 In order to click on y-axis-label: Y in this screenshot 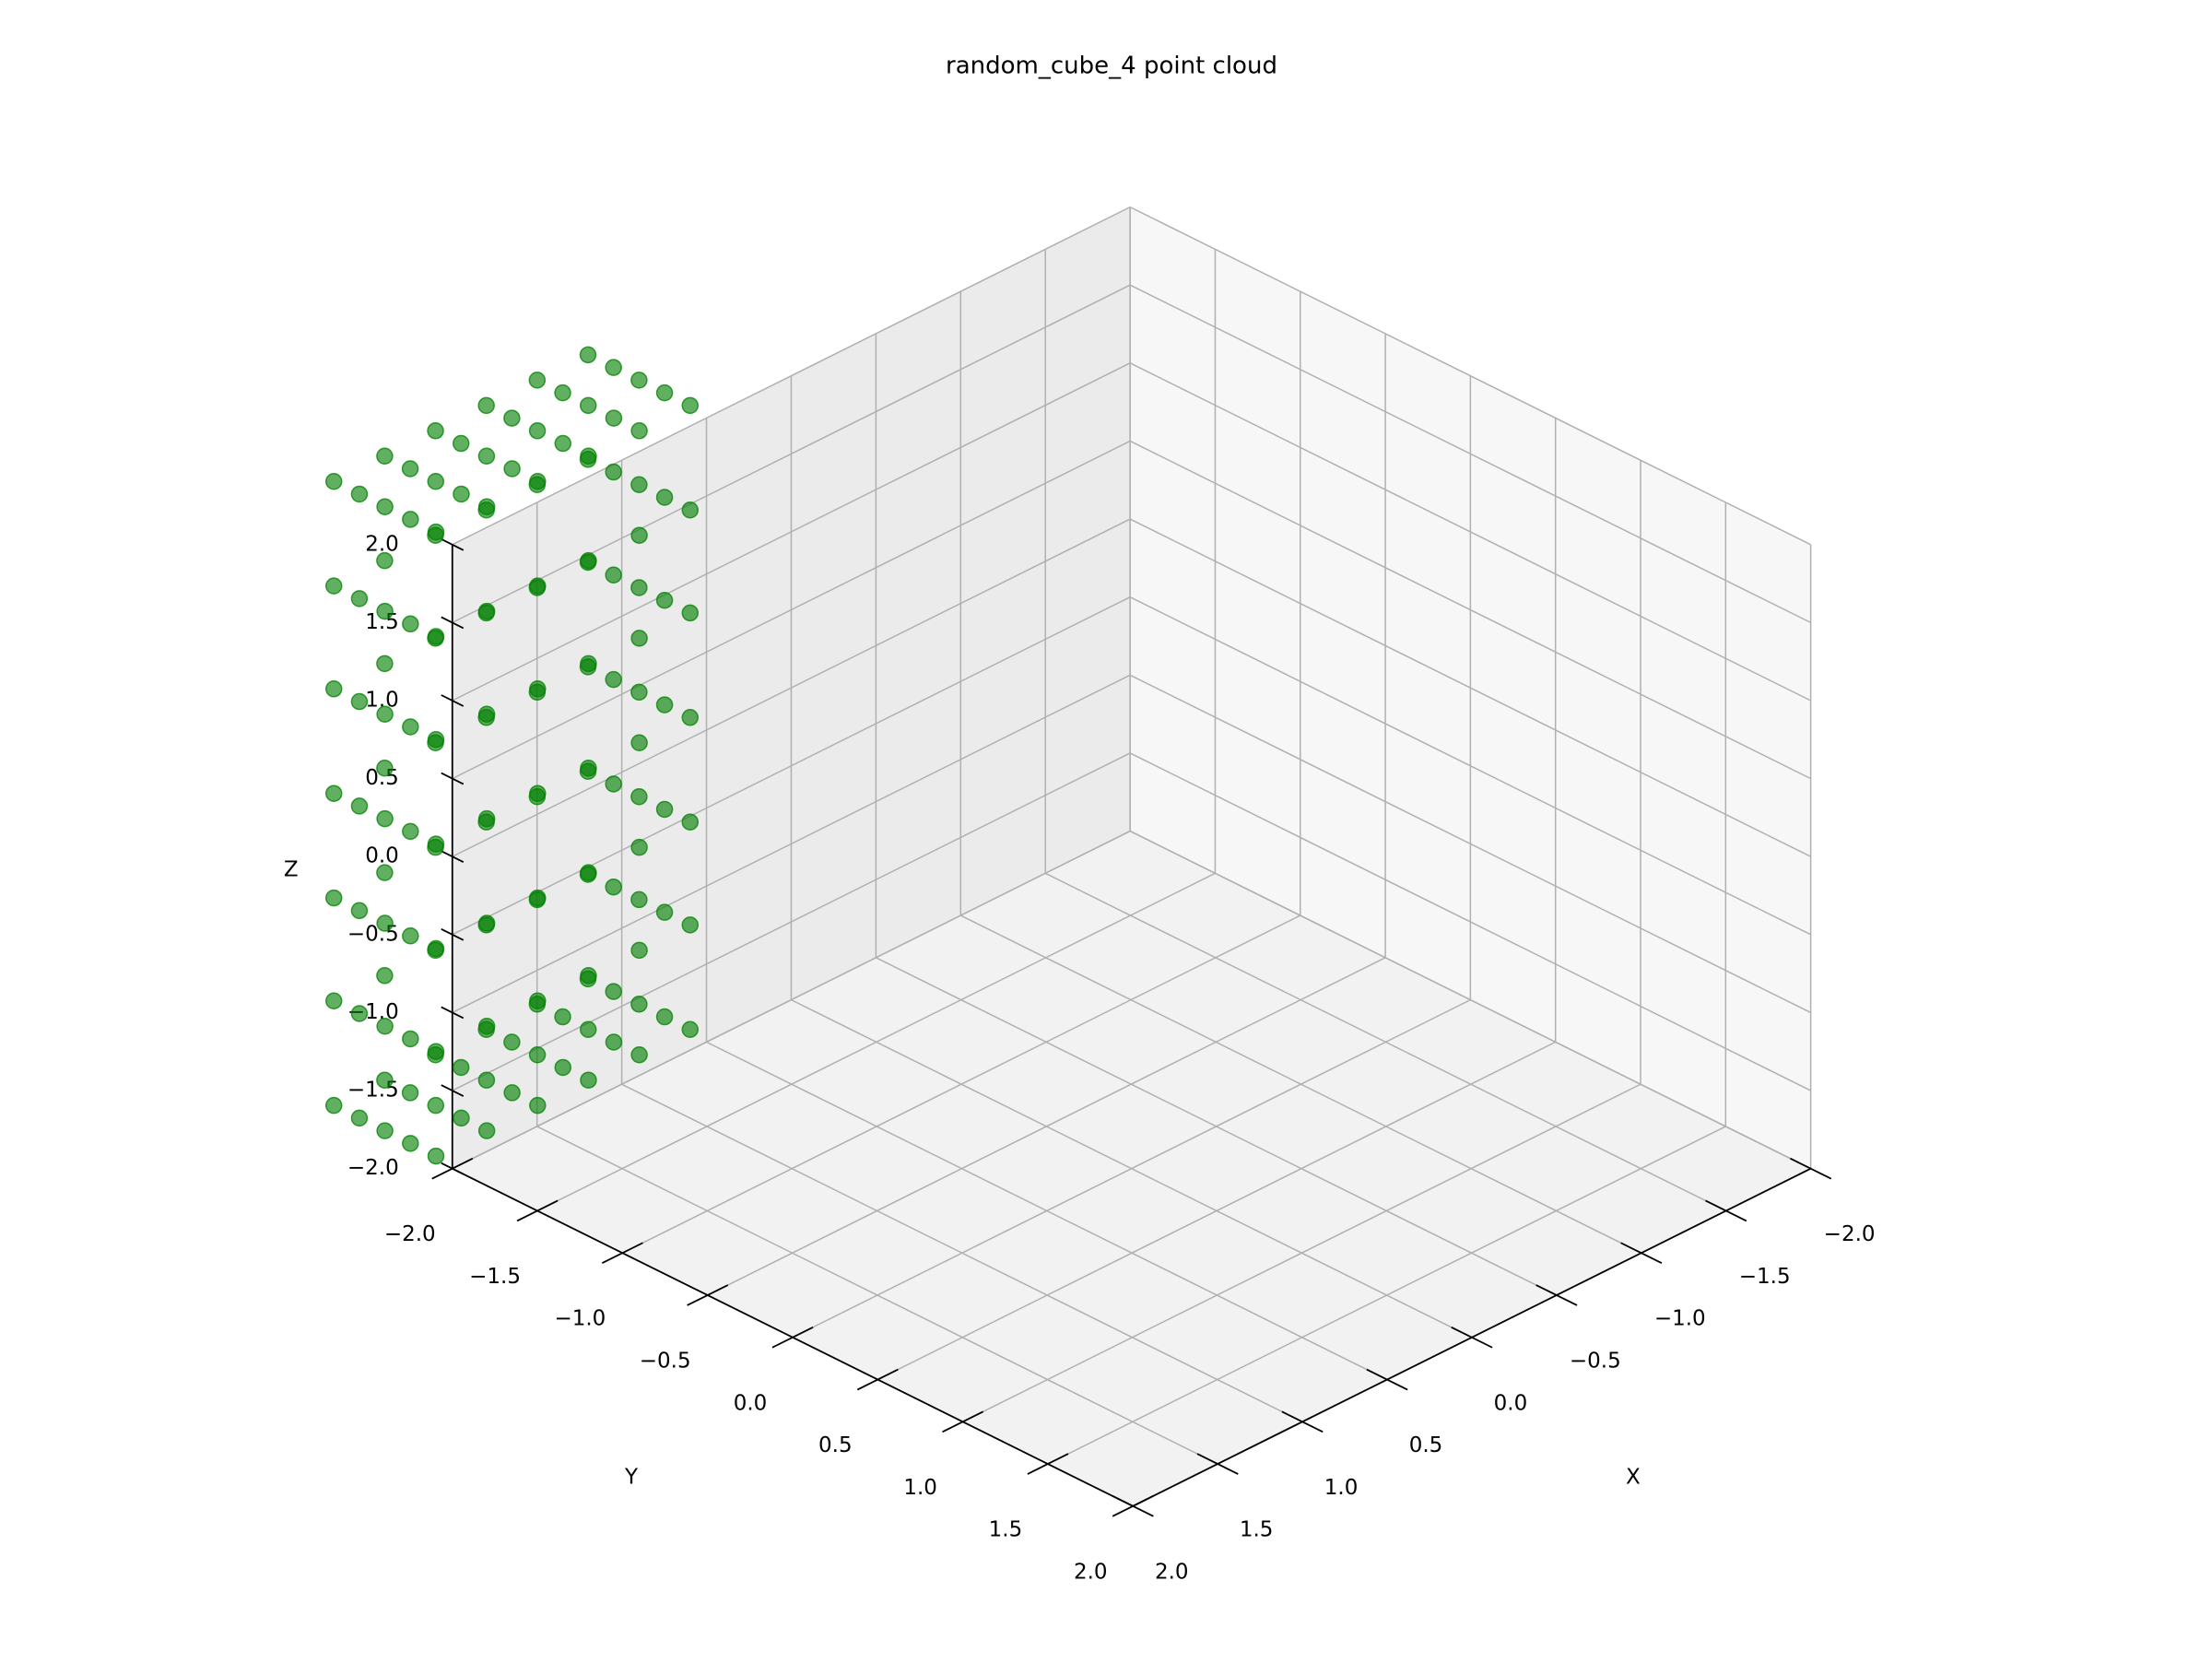, I will do `click(631, 1477)`.